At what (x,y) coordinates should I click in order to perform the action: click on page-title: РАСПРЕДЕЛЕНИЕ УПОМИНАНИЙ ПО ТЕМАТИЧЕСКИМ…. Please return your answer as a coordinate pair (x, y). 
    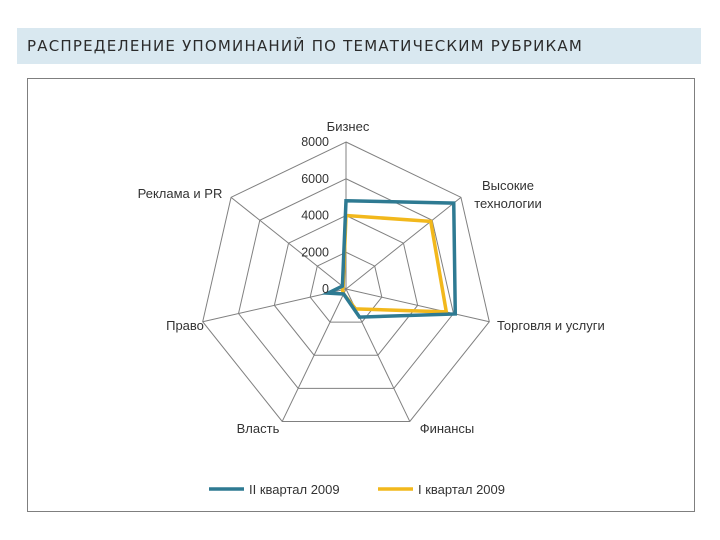
    Looking at the image, I should click on (305, 46).